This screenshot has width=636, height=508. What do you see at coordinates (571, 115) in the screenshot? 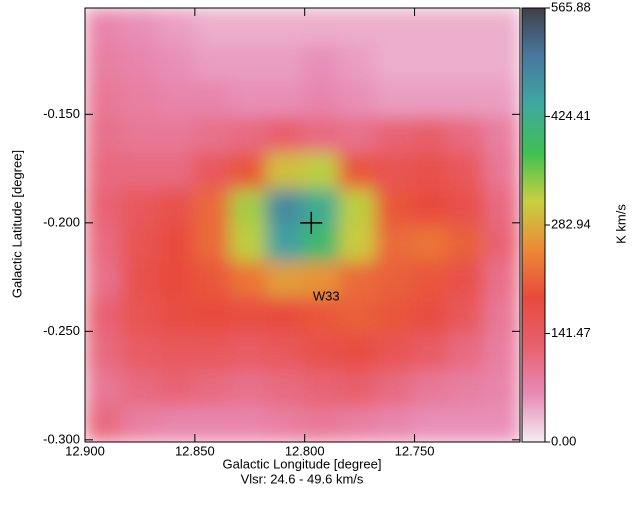
I see `colorbar-tick-label: 424.41` at bounding box center [571, 115].